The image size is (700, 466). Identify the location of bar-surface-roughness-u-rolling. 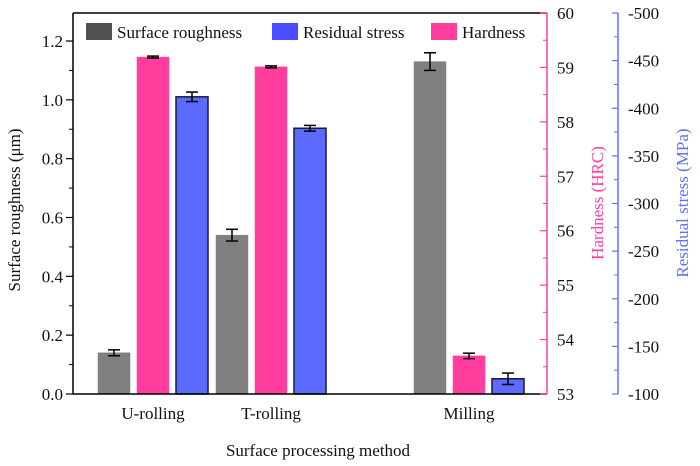
(114, 373).